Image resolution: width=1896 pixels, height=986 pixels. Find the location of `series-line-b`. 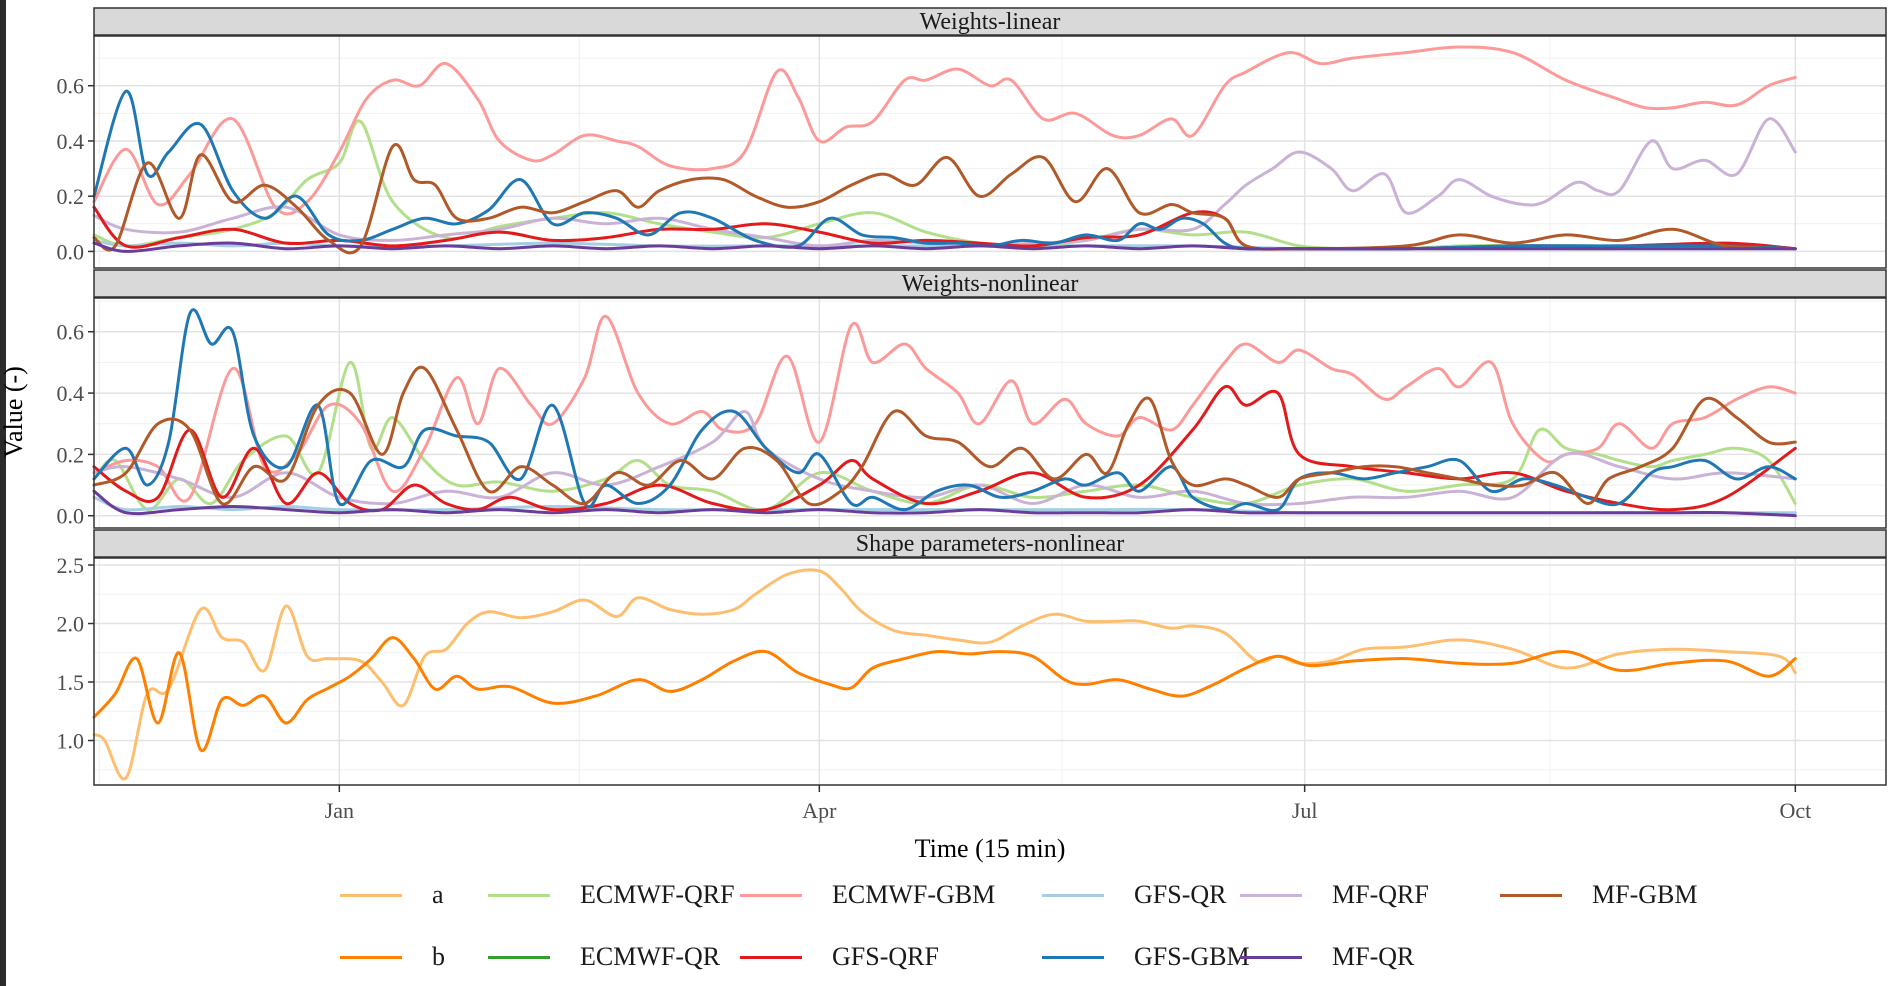

series-line-b is located at coordinates (944, 694).